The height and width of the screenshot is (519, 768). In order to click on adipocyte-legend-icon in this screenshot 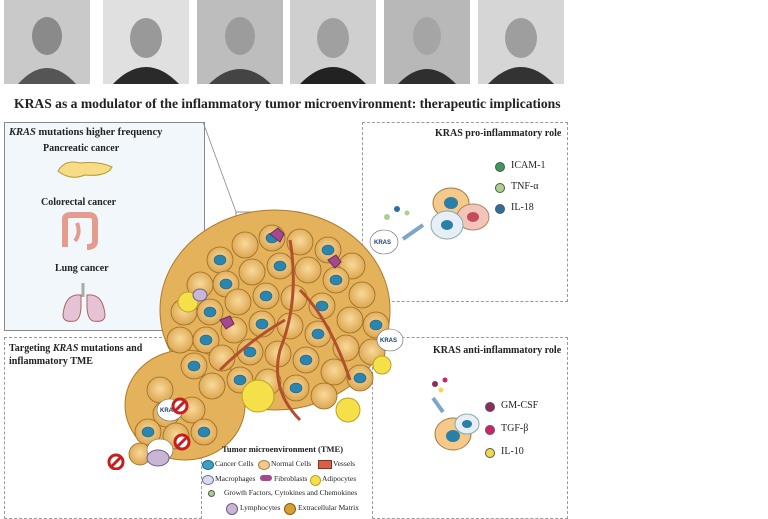, I will do `click(315, 480)`.